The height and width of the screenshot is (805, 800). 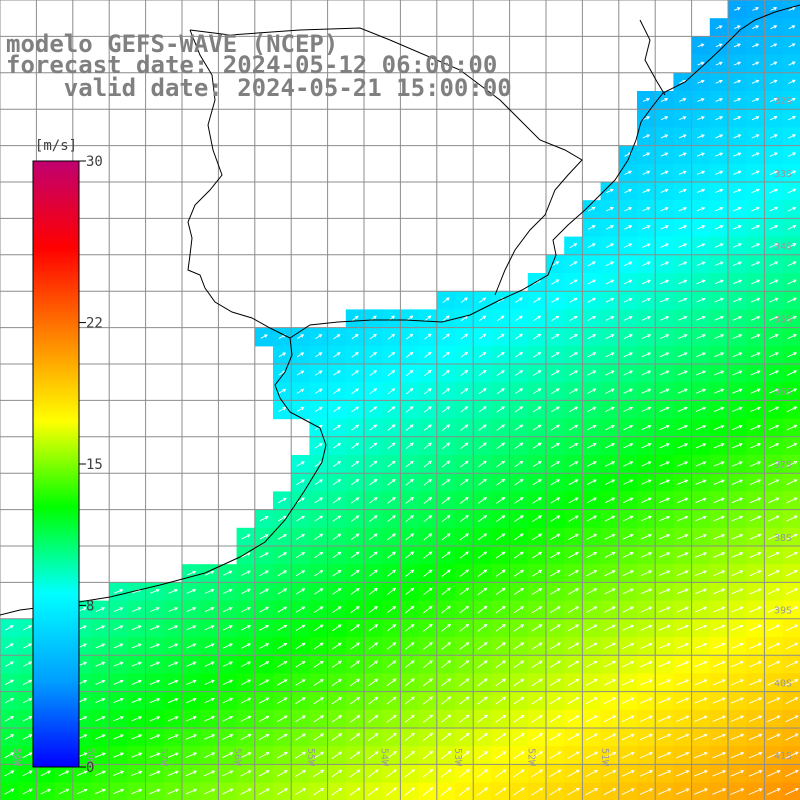 What do you see at coordinates (604, 757) in the screenshot?
I see `lon-label: 51W` at bounding box center [604, 757].